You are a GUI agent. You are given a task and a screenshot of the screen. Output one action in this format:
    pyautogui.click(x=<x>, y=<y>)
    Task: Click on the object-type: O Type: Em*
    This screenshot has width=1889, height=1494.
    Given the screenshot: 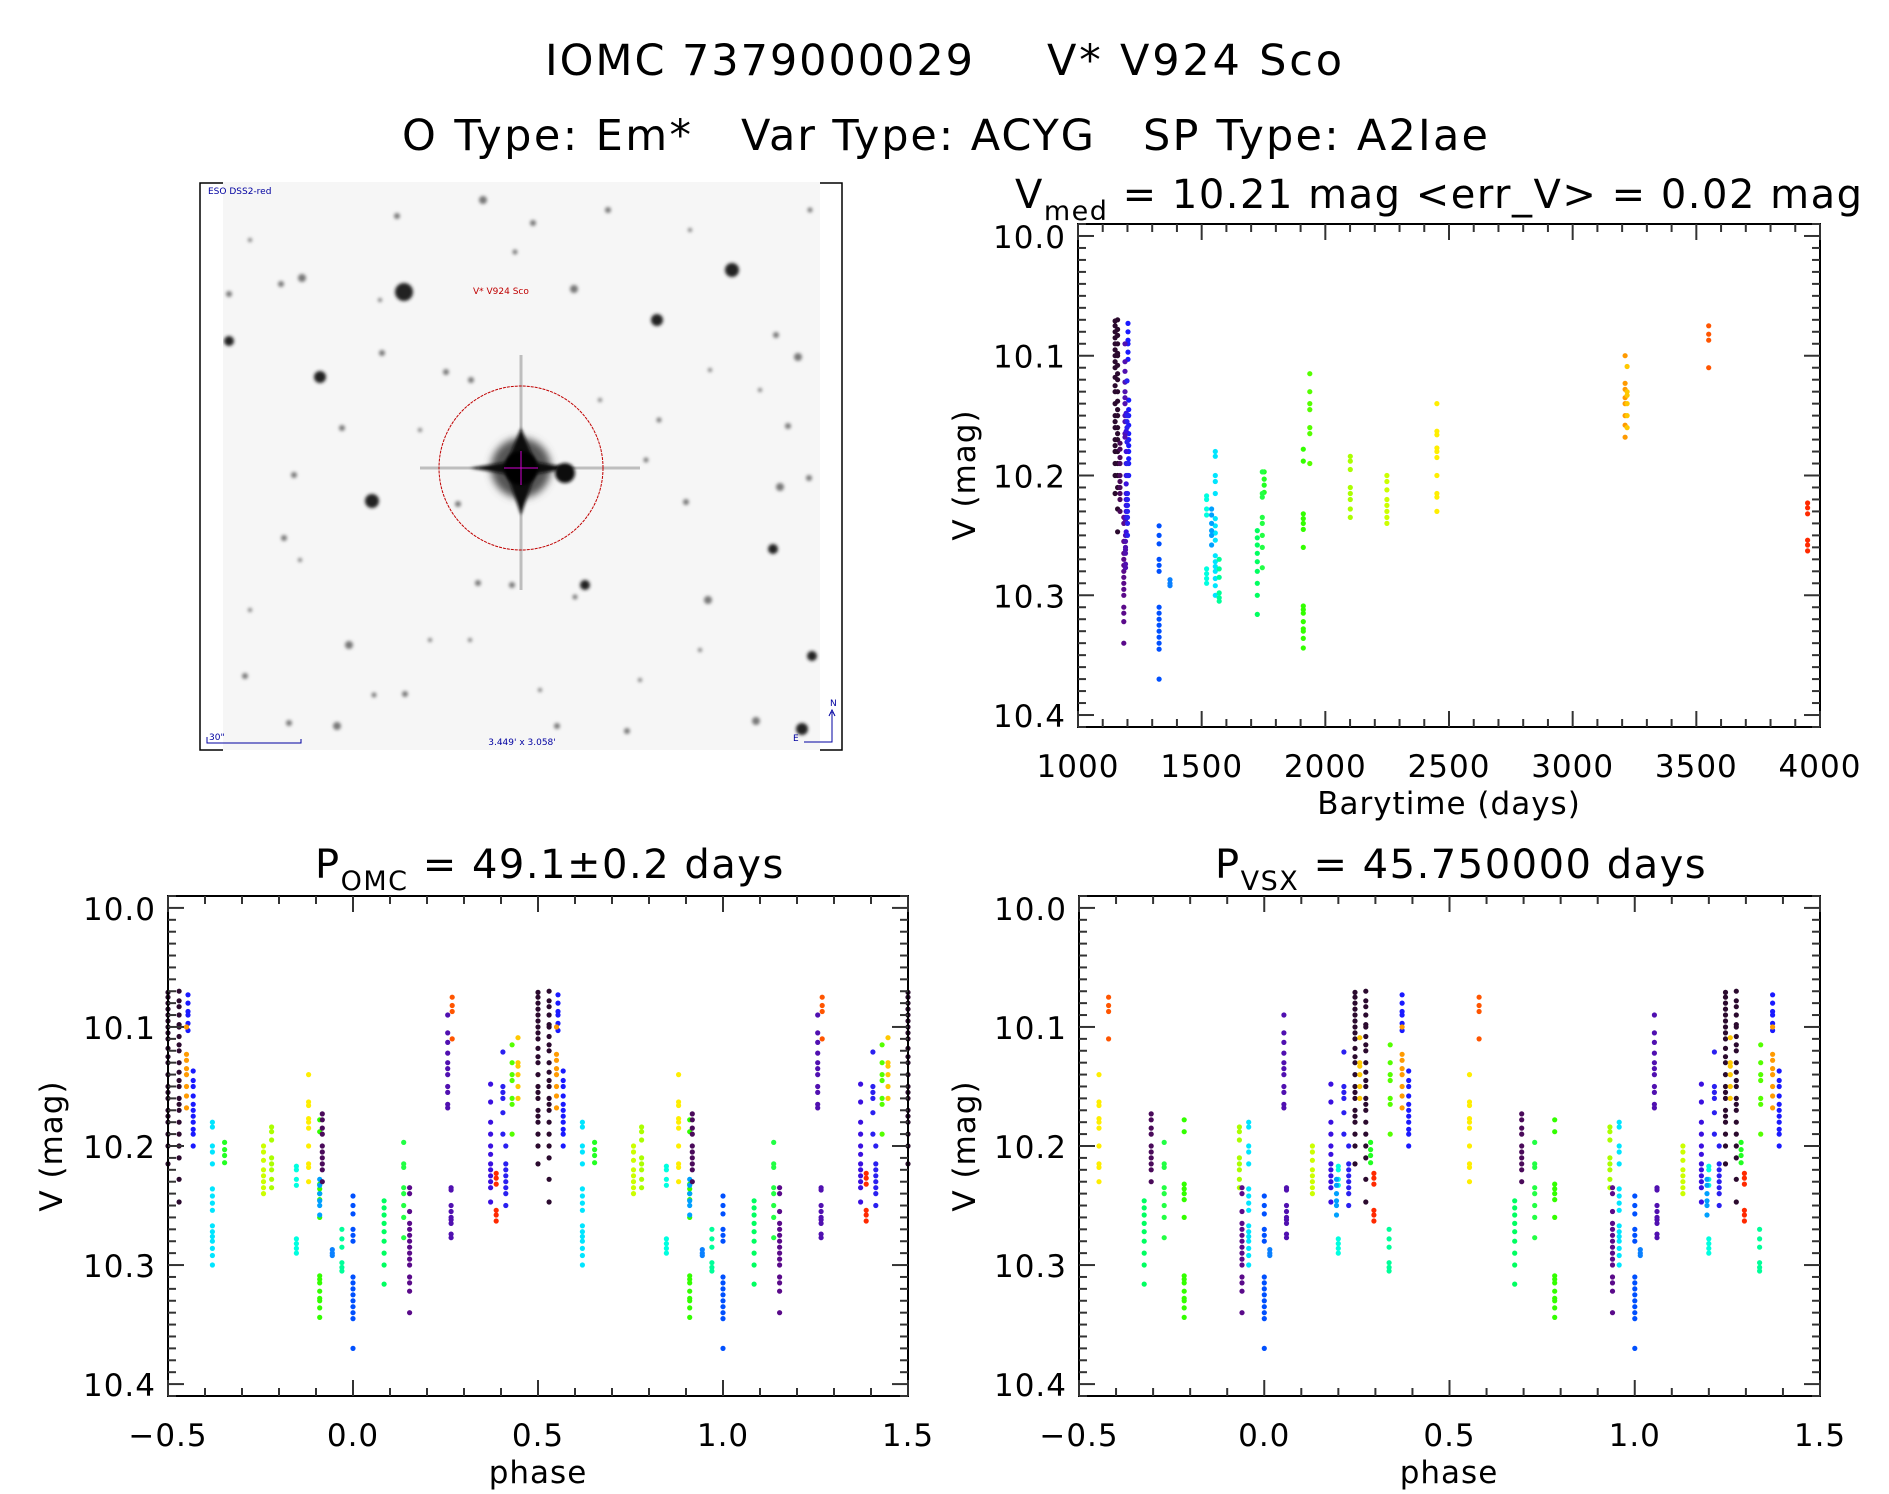 What is the action you would take?
    pyautogui.click(x=547, y=136)
    